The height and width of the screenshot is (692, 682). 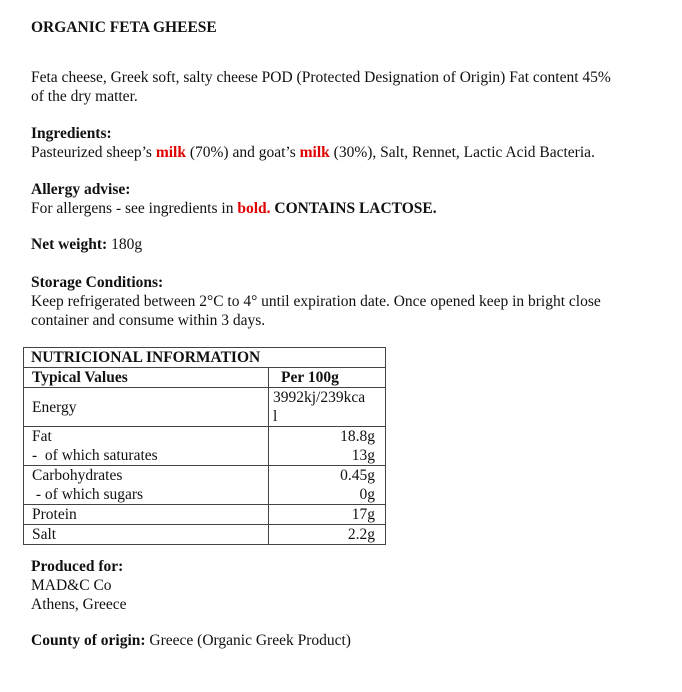 I want to click on energy-label: Energy, so click(x=146, y=407).